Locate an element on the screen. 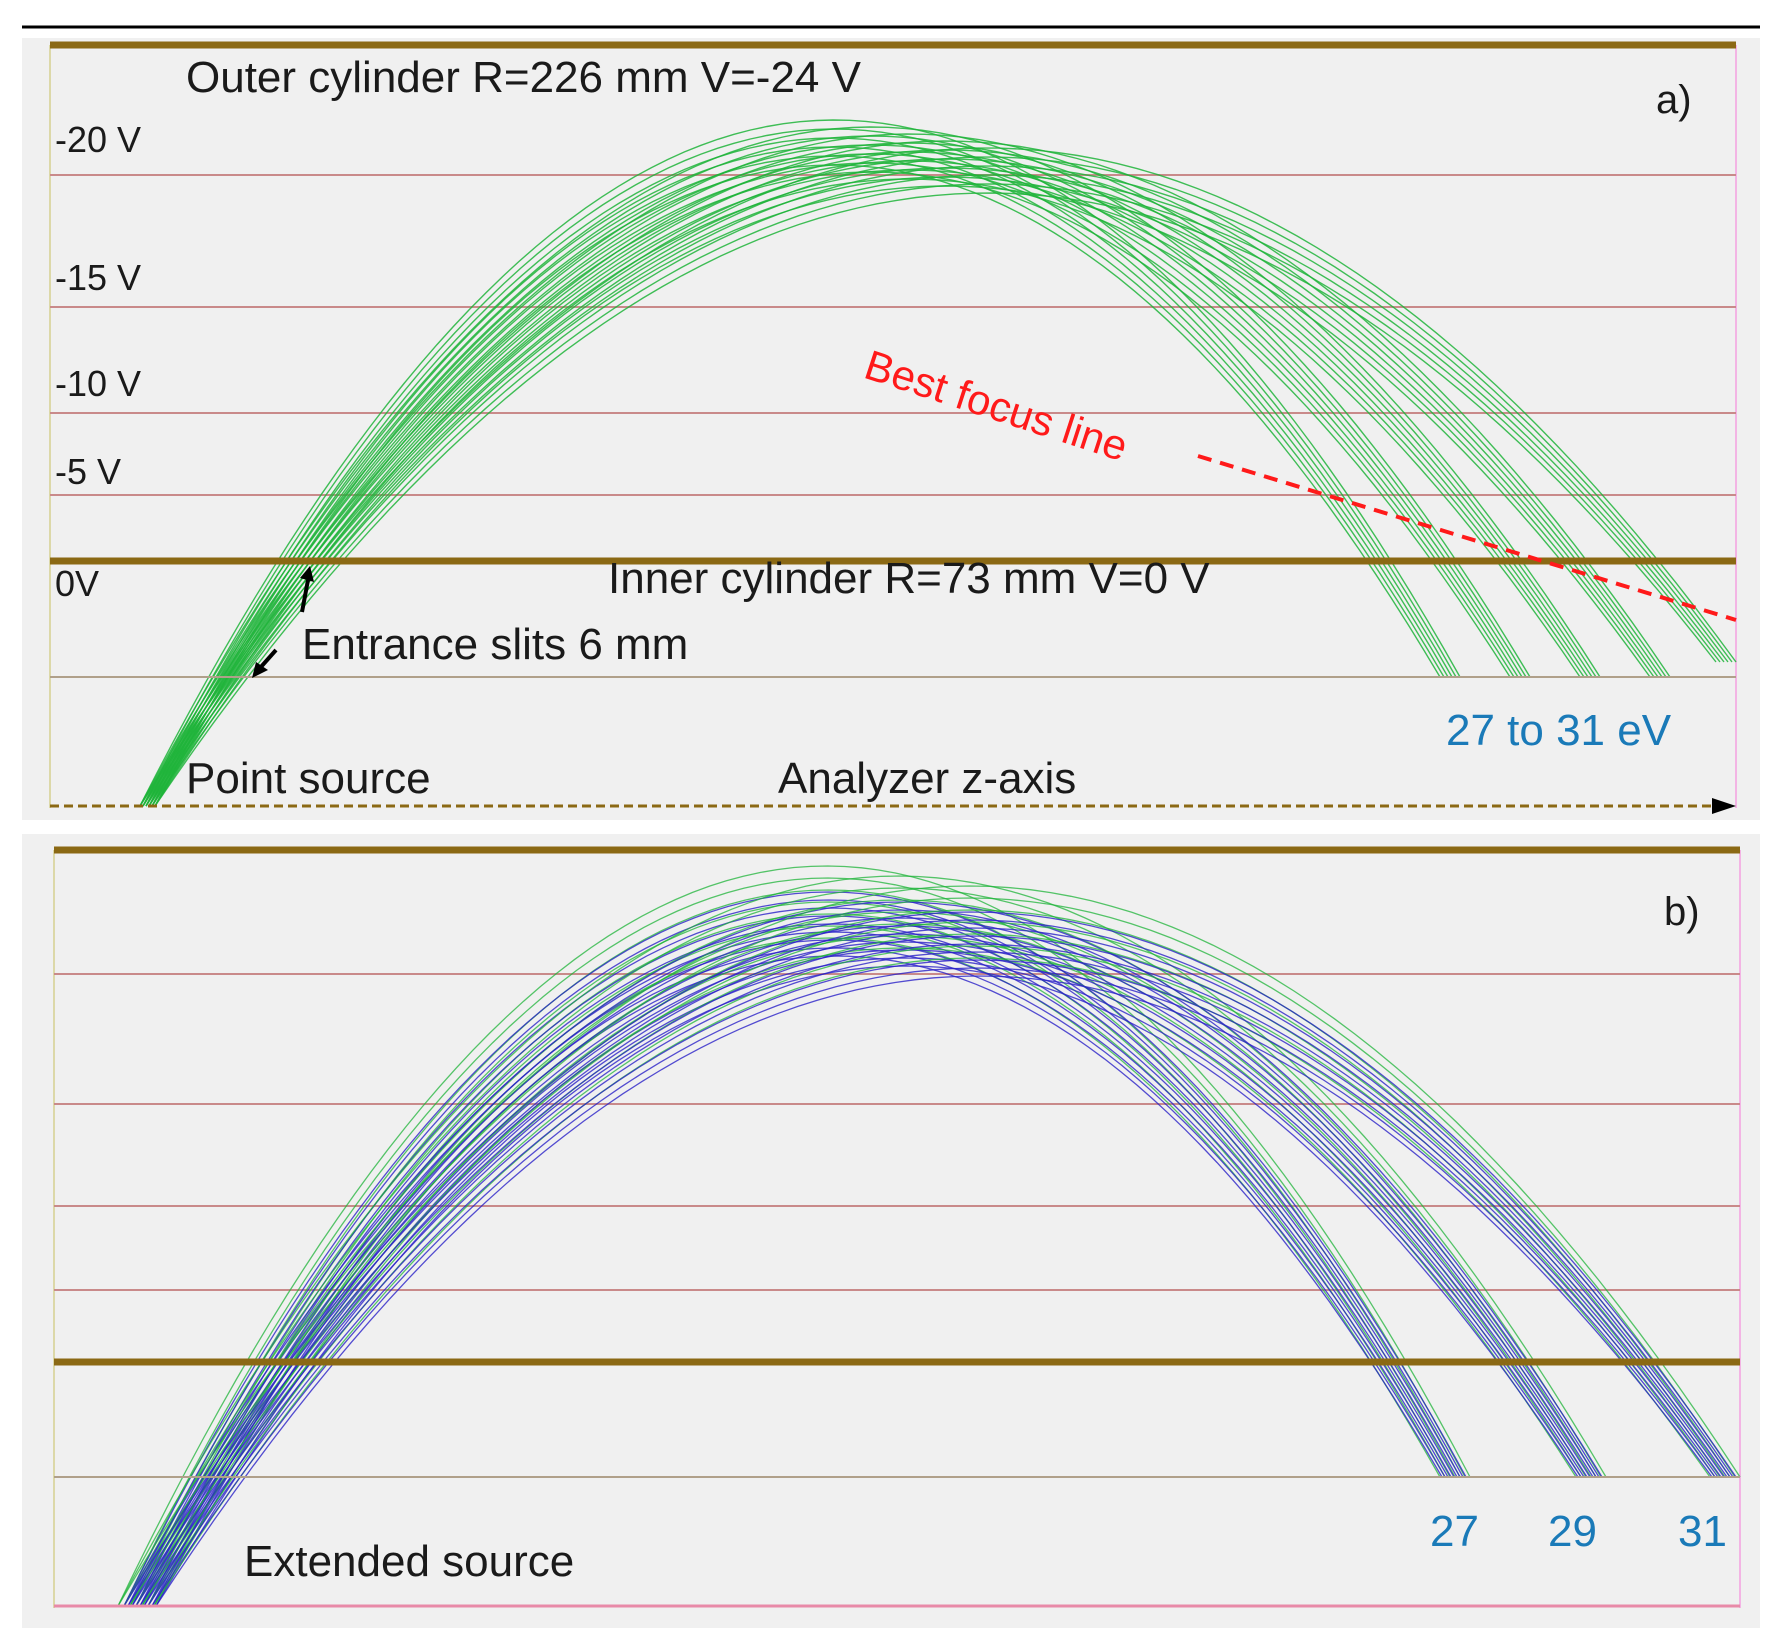  panel-a-tag: a) is located at coordinates (1674, 100).